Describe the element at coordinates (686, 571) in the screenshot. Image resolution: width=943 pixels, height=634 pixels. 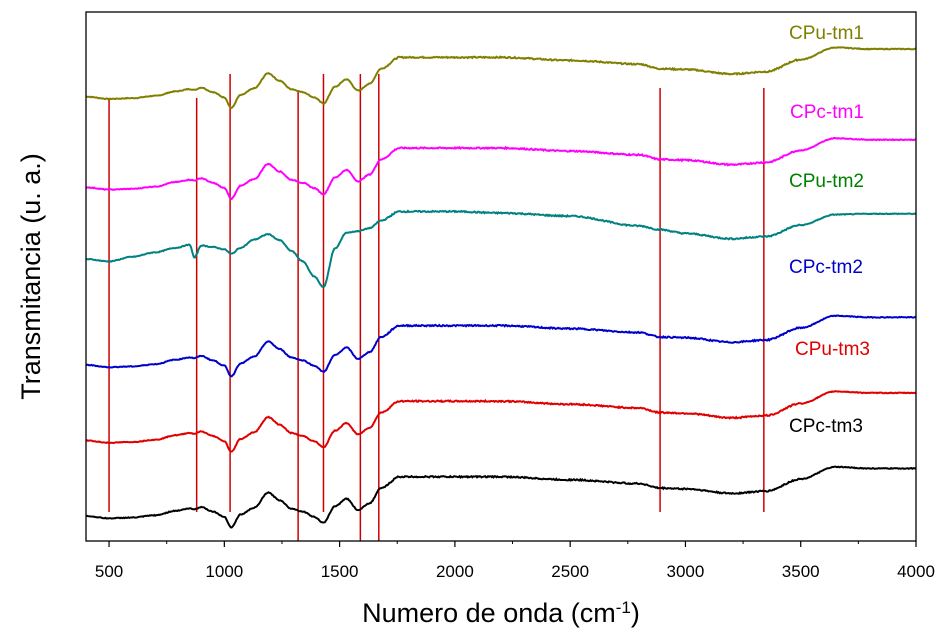
I see `x-tick-label: 3000` at that location.